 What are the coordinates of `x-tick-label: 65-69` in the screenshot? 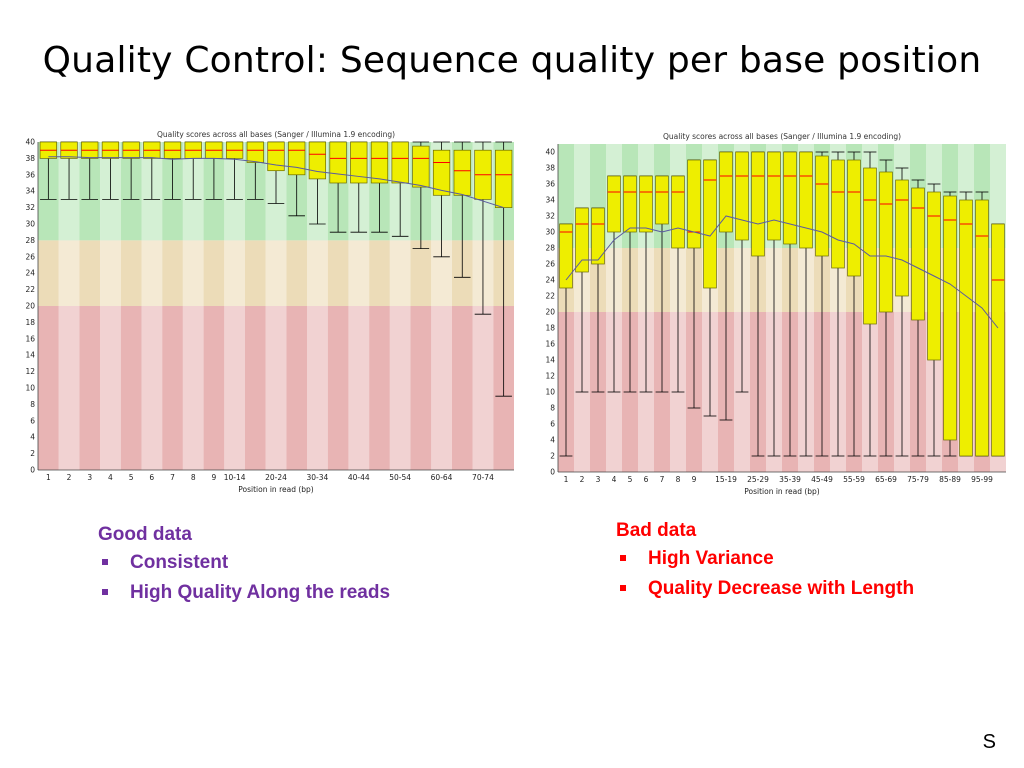 It's located at (886, 479).